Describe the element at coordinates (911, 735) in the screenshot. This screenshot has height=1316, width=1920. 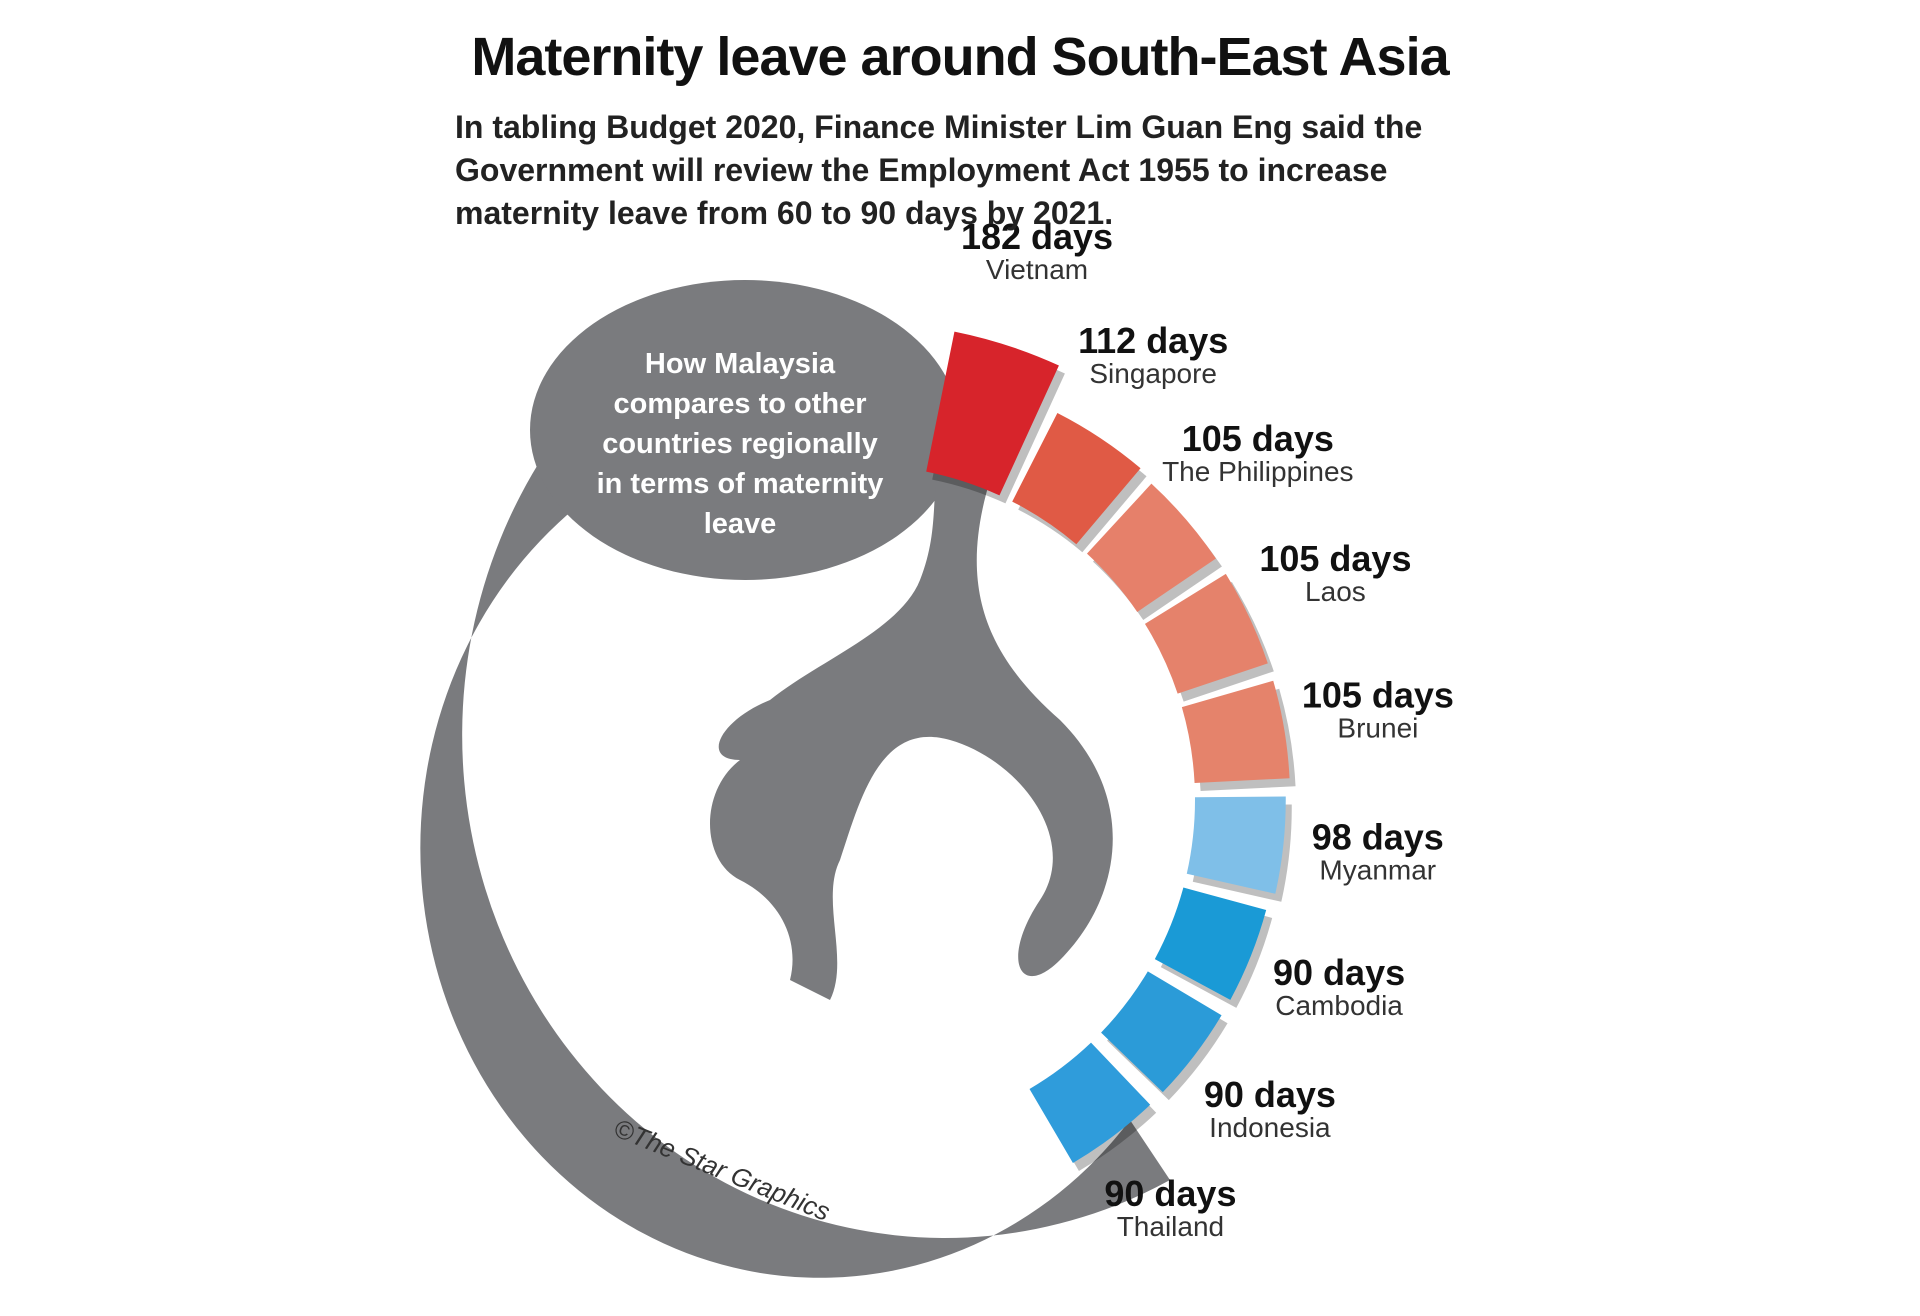
I see `silhouette-figure` at that location.